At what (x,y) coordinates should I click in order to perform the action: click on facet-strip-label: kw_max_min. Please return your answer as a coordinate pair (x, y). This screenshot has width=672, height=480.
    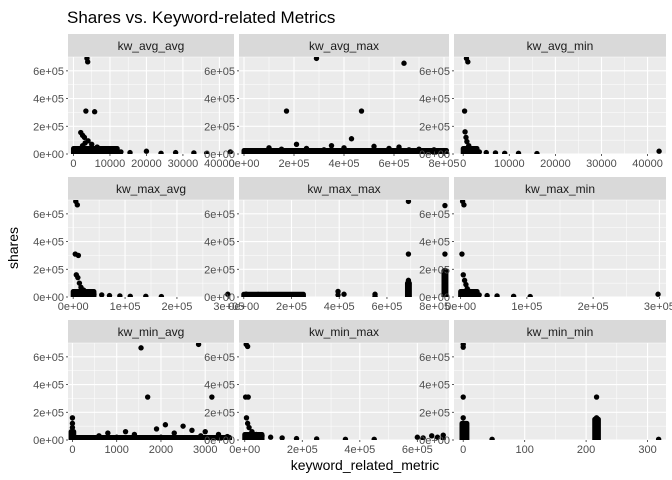
    Looking at the image, I should click on (560, 189).